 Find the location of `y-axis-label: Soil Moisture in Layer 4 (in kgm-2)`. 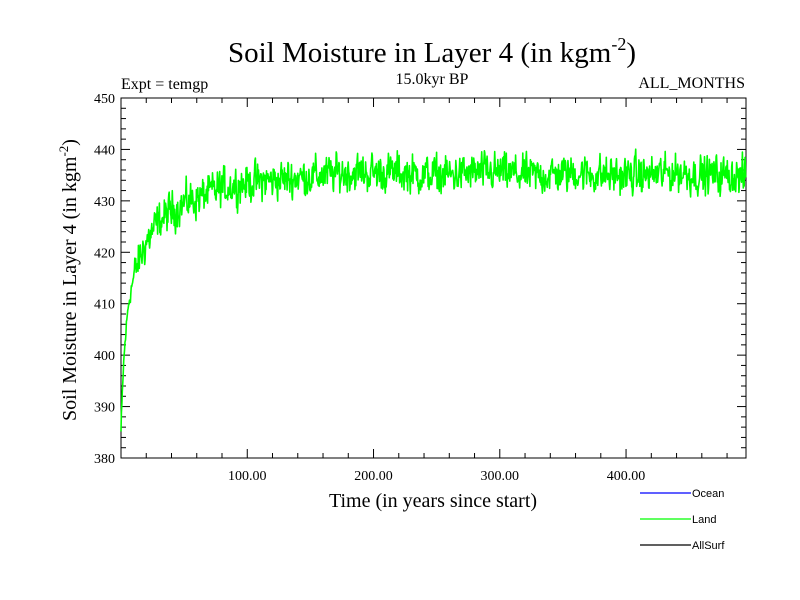

y-axis-label: Soil Moisture in Layer 4 (in kgm-2) is located at coordinates (68, 280).